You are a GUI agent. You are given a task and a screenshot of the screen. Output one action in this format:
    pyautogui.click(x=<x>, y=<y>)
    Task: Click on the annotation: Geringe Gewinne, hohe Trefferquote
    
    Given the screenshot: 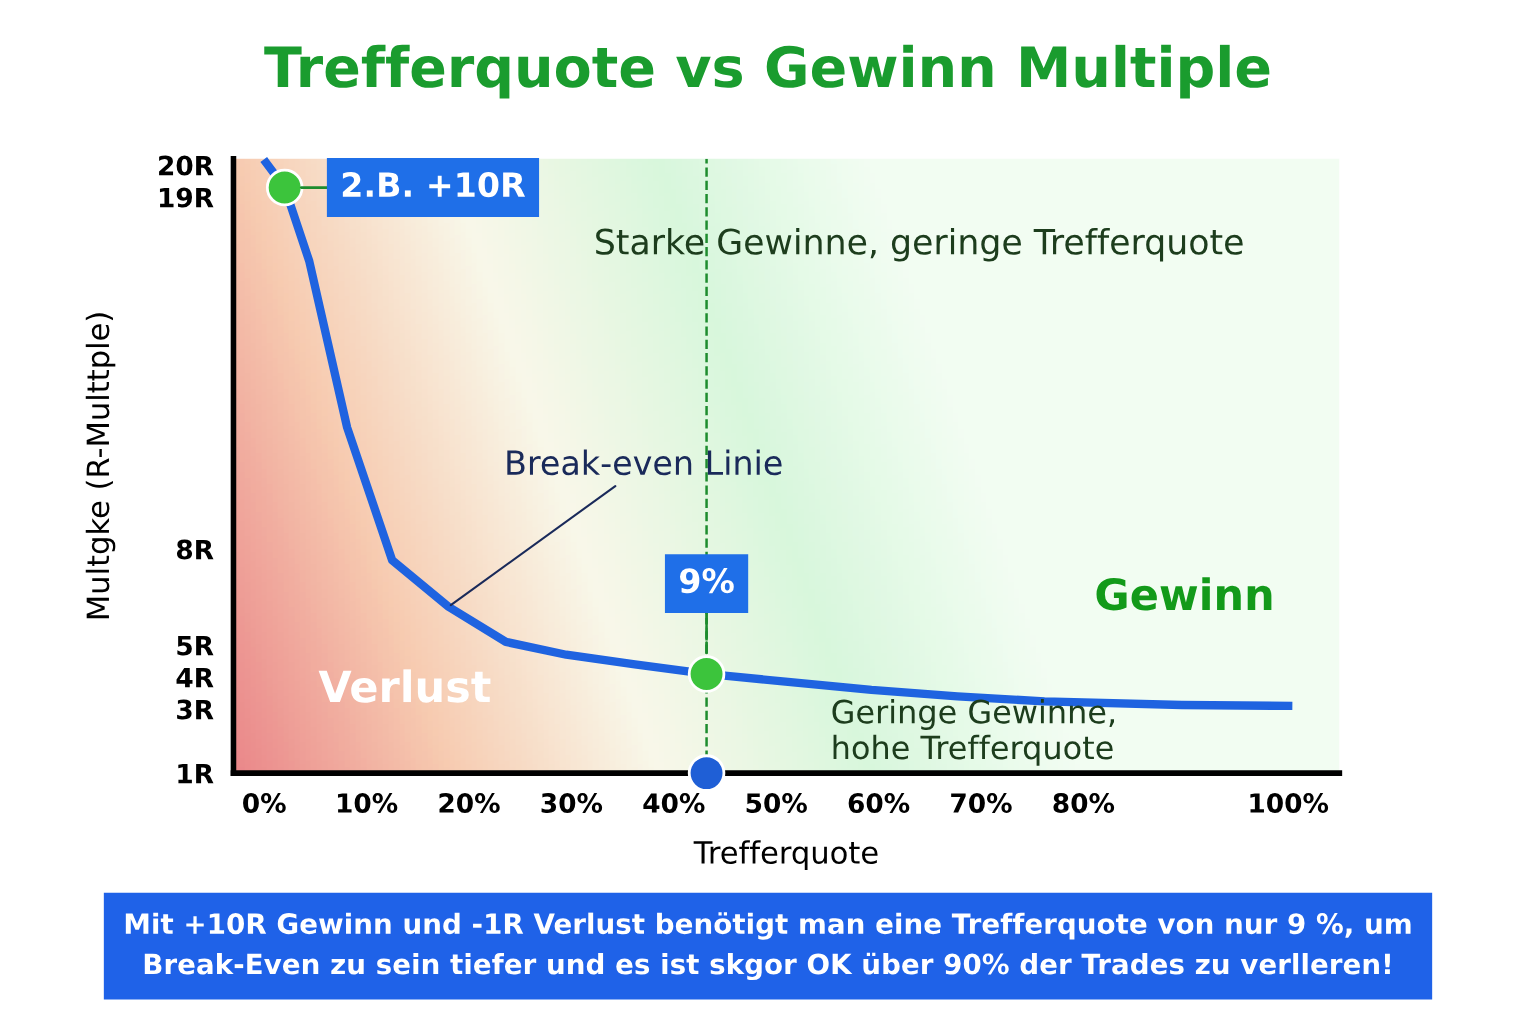 What is the action you would take?
    pyautogui.click(x=973, y=732)
    